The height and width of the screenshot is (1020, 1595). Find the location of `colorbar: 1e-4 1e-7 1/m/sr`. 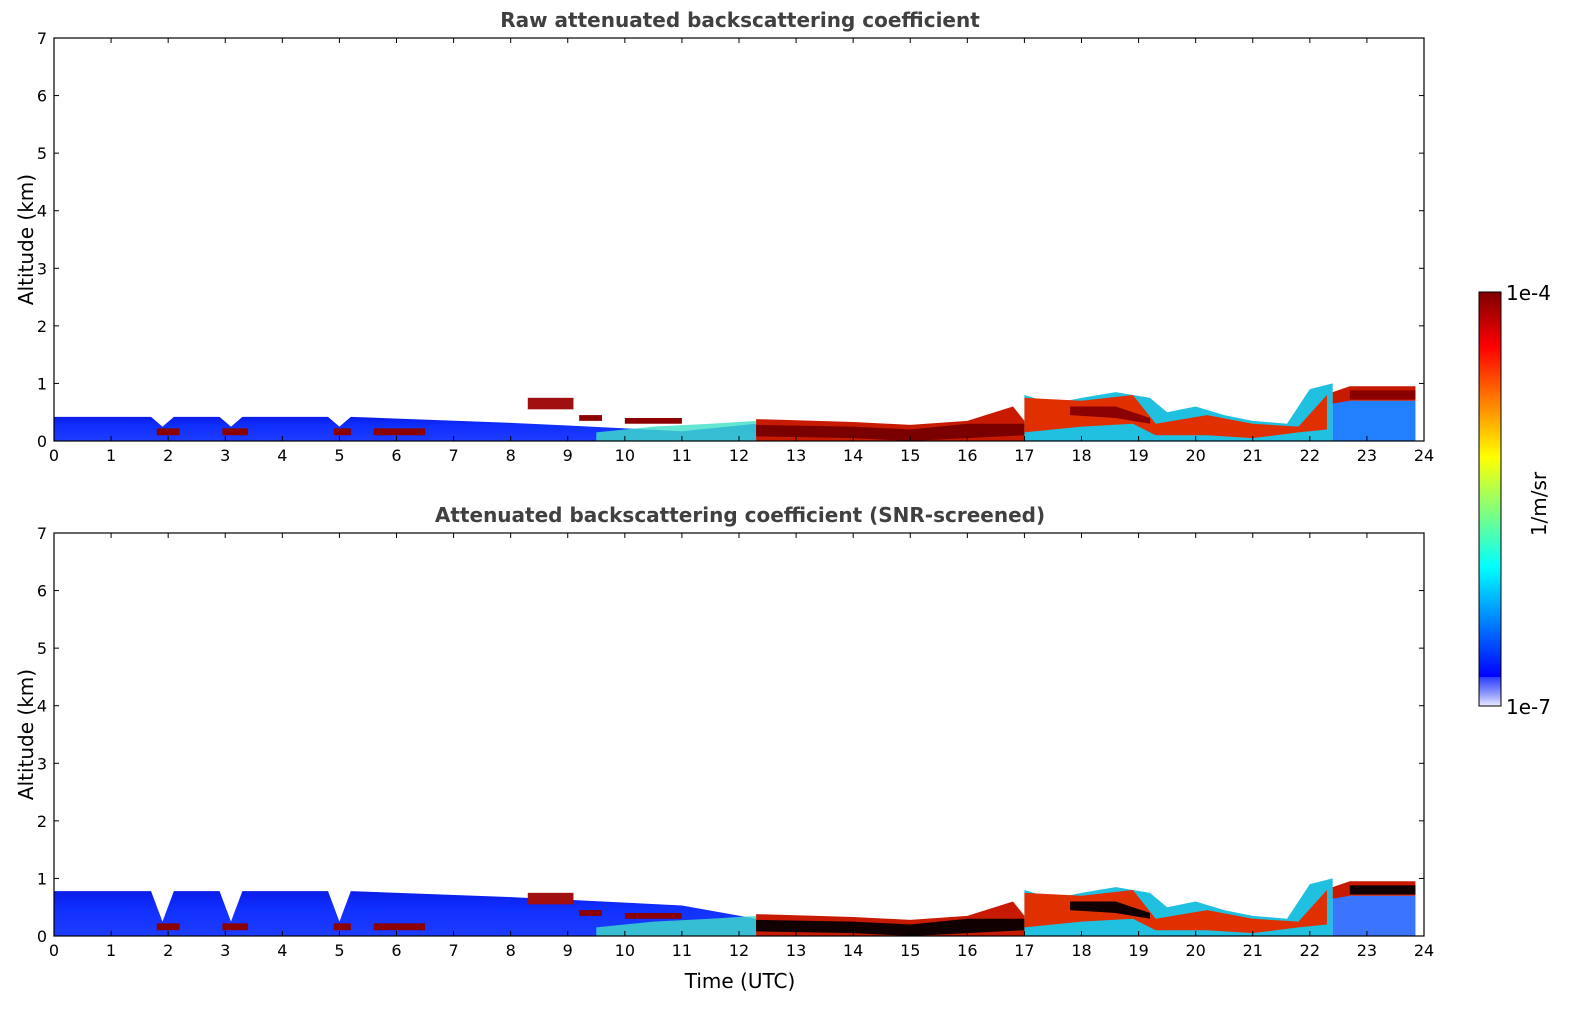

colorbar: 1e-4 1e-7 1/m/sr is located at coordinates (1514, 500).